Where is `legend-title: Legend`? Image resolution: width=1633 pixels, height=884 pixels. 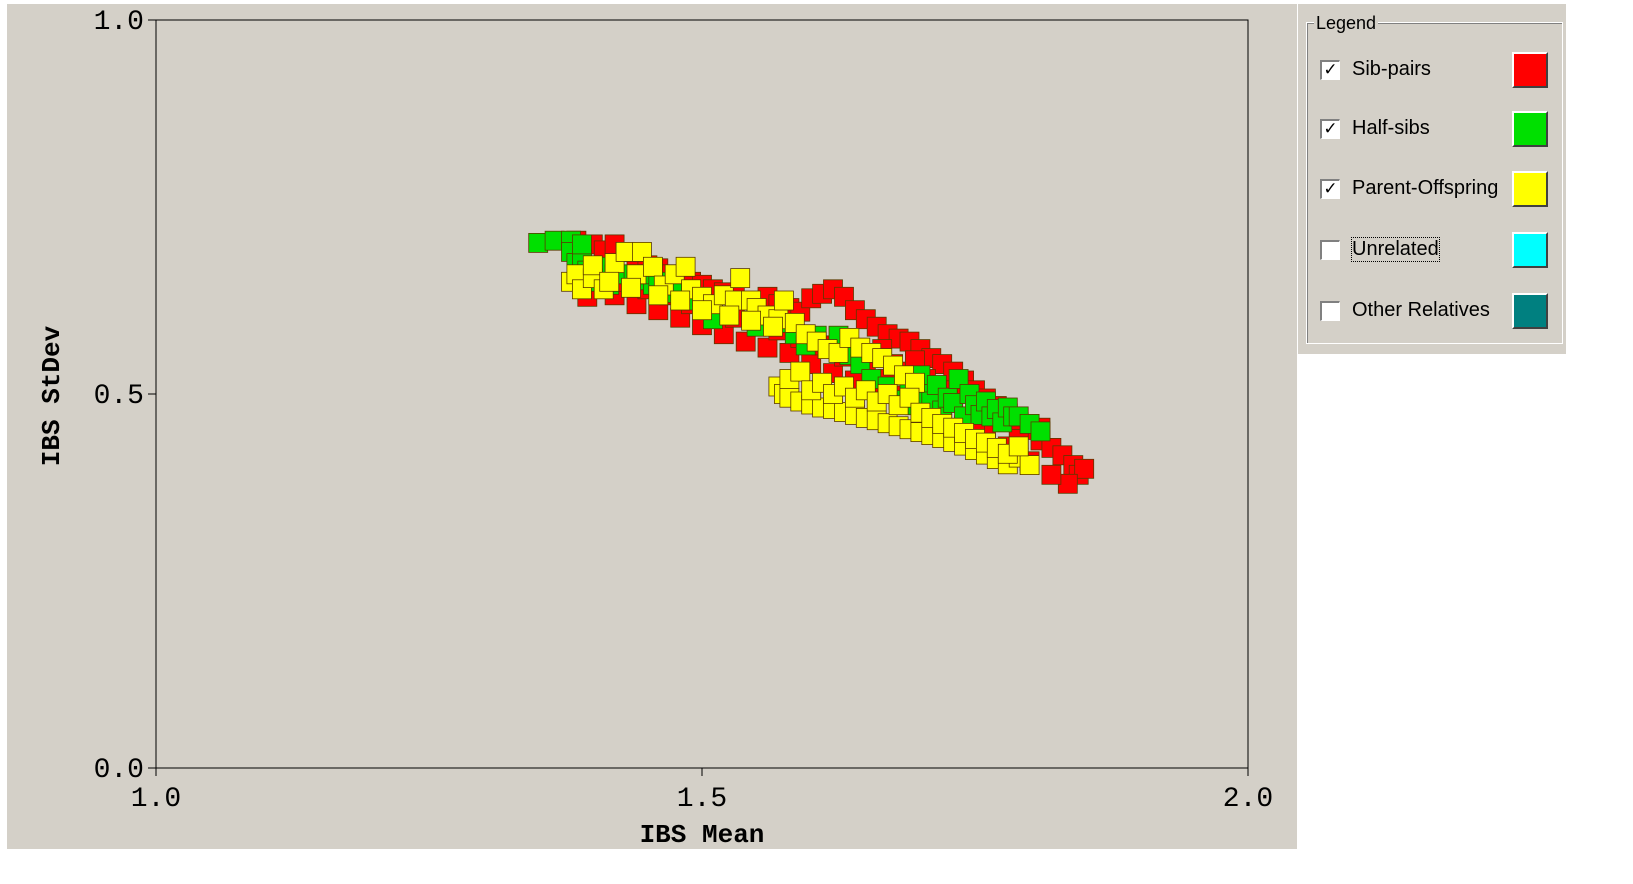 legend-title: Legend is located at coordinates (1346, 23).